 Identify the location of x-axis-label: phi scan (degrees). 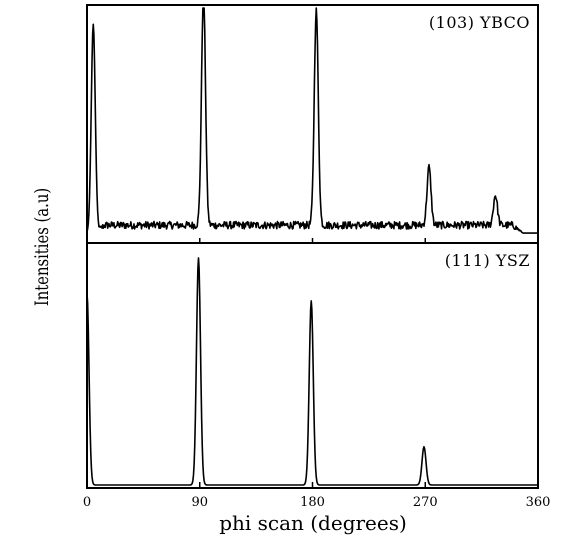
(313, 523).